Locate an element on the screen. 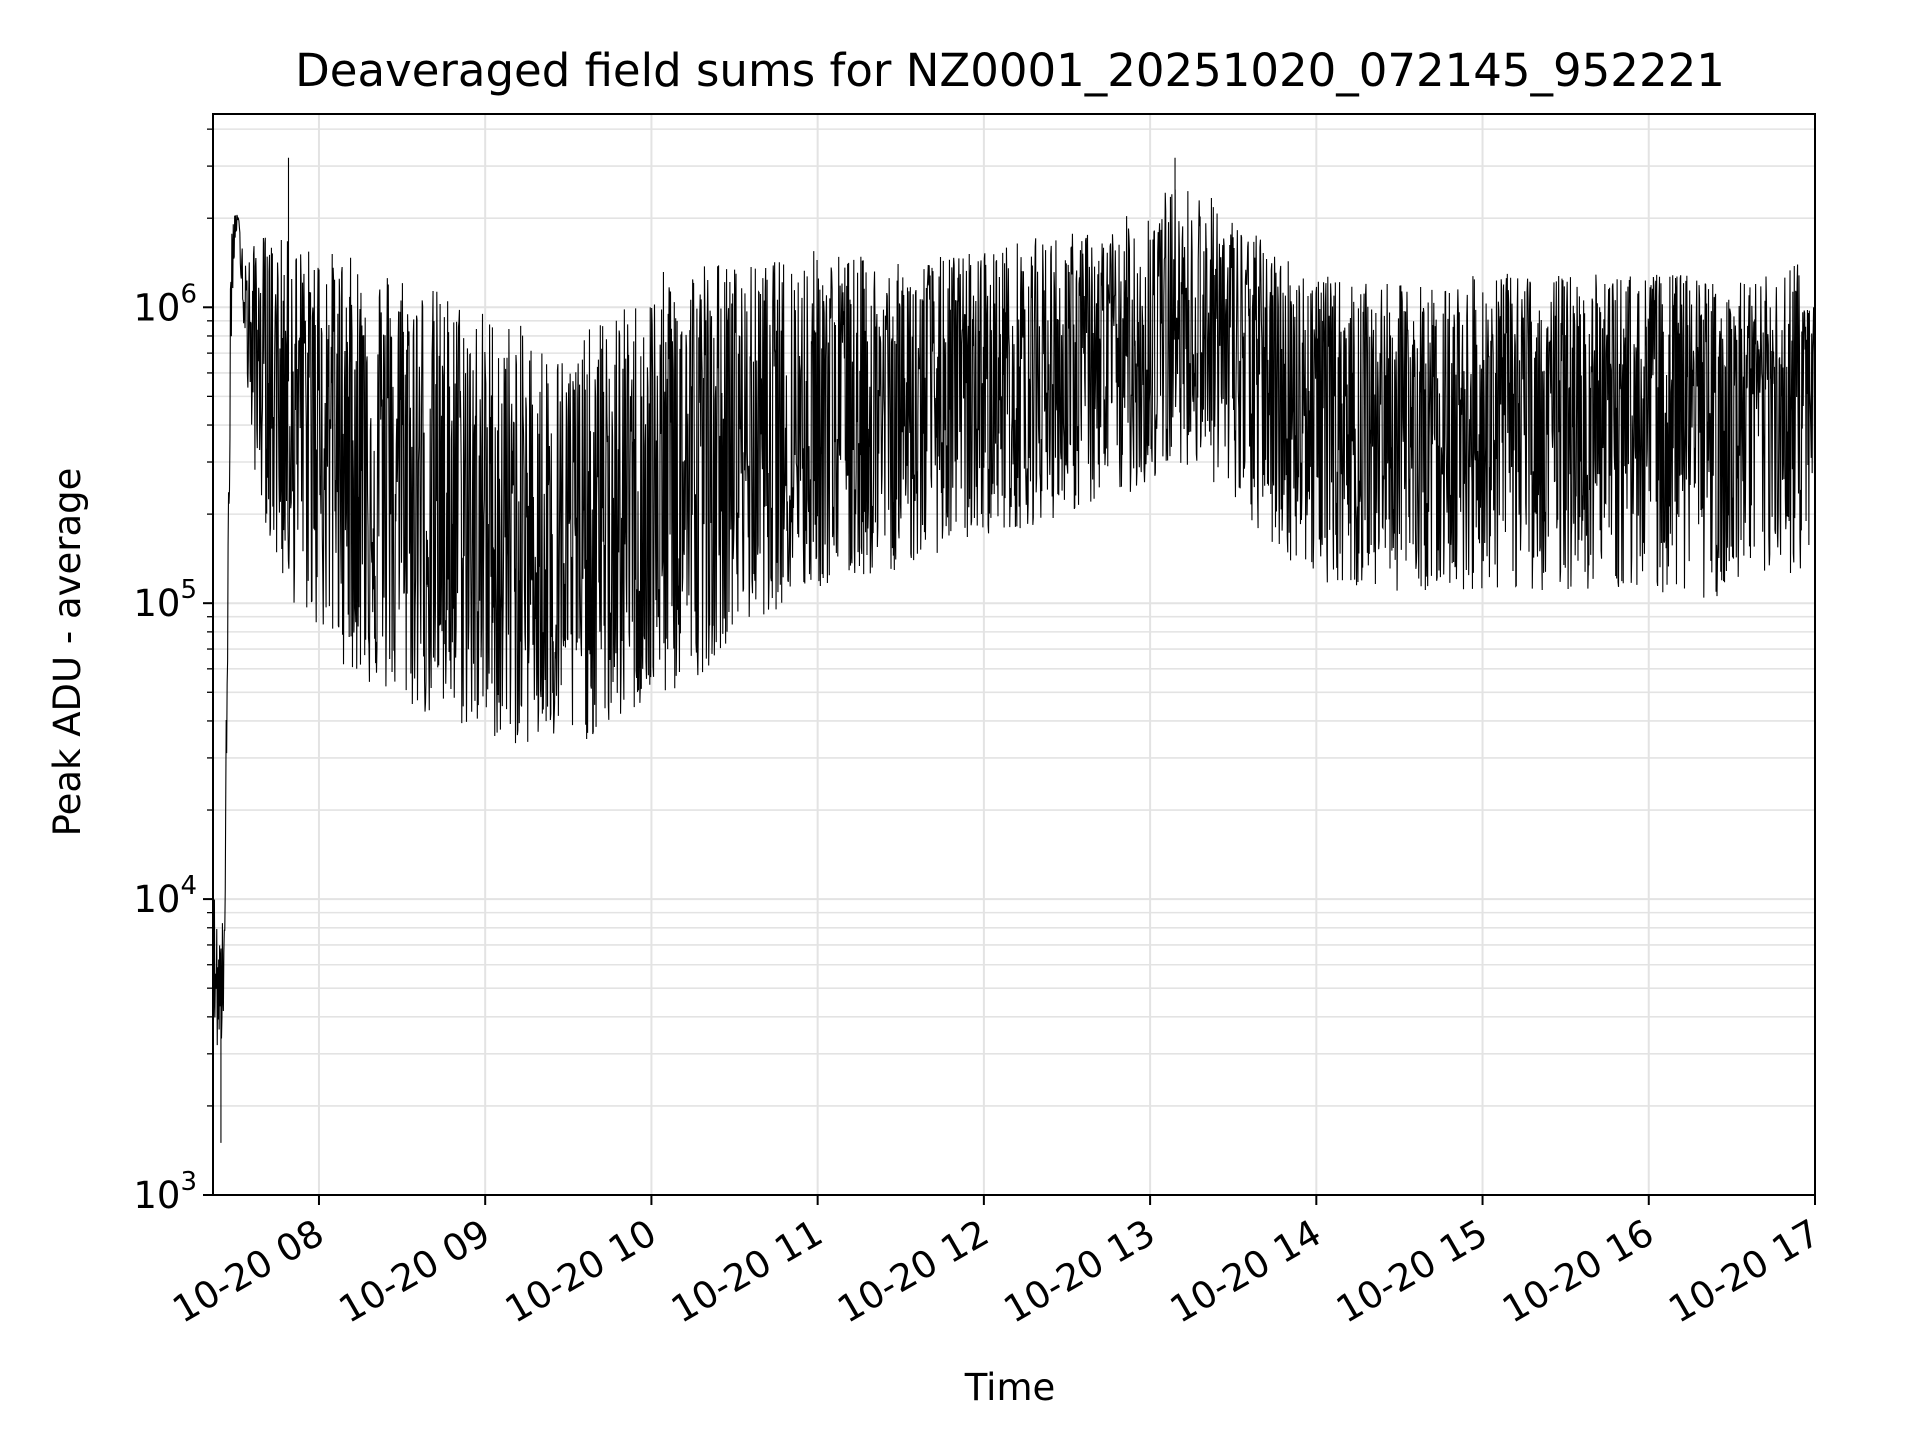 The image size is (1920, 1440). y-tick-label: 10⁴ is located at coordinates (165, 896).